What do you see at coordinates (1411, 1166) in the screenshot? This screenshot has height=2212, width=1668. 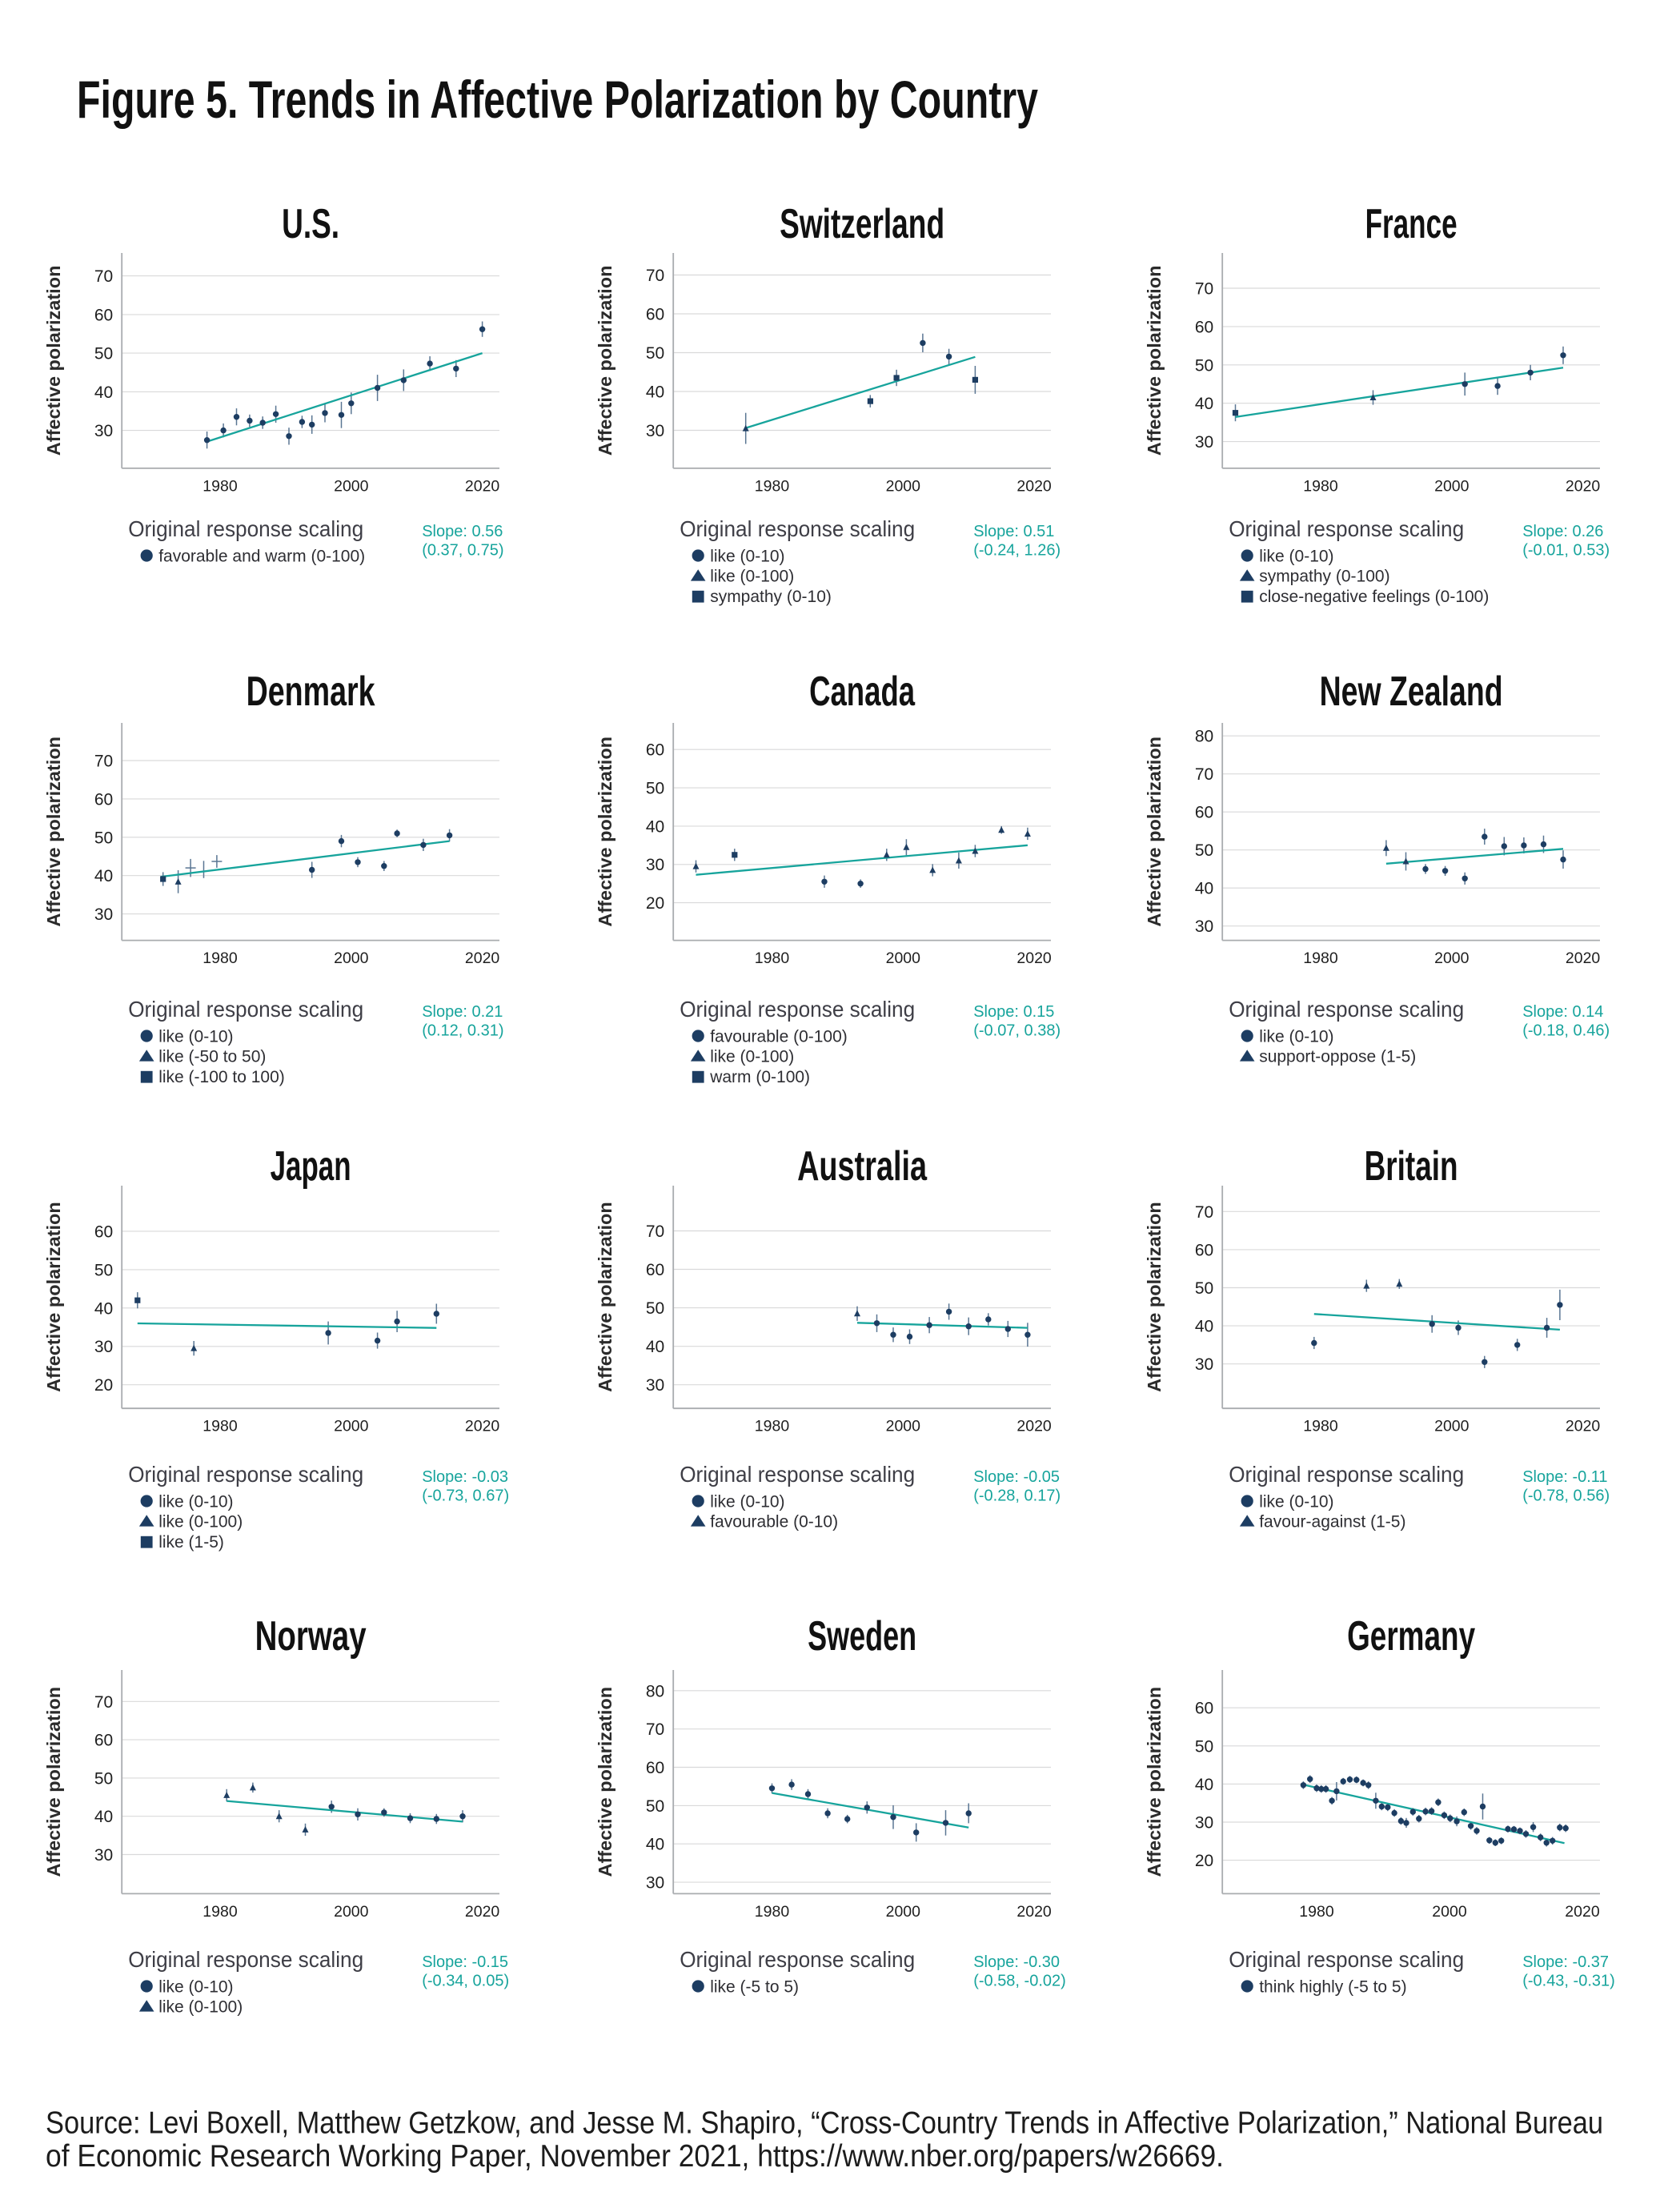 I see `svg-text: Britain` at bounding box center [1411, 1166].